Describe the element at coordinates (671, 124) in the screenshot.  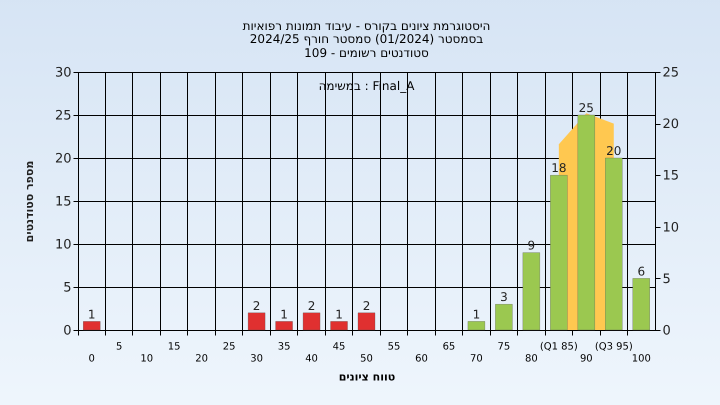
I see `y2-tick-label: 20` at that location.